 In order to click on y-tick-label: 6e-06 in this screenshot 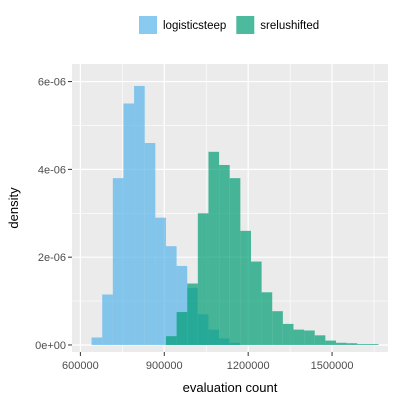, I will do `click(52, 83)`.